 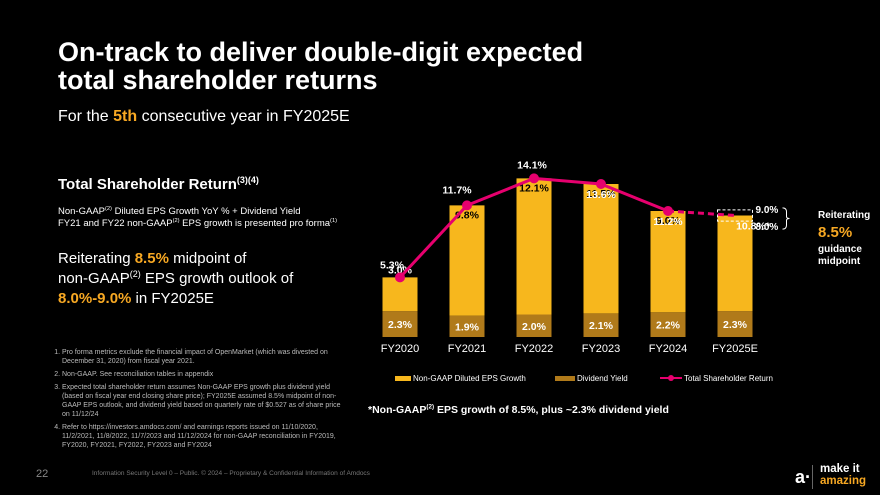 I want to click on dividend-label: 2.1%, so click(x=601, y=326).